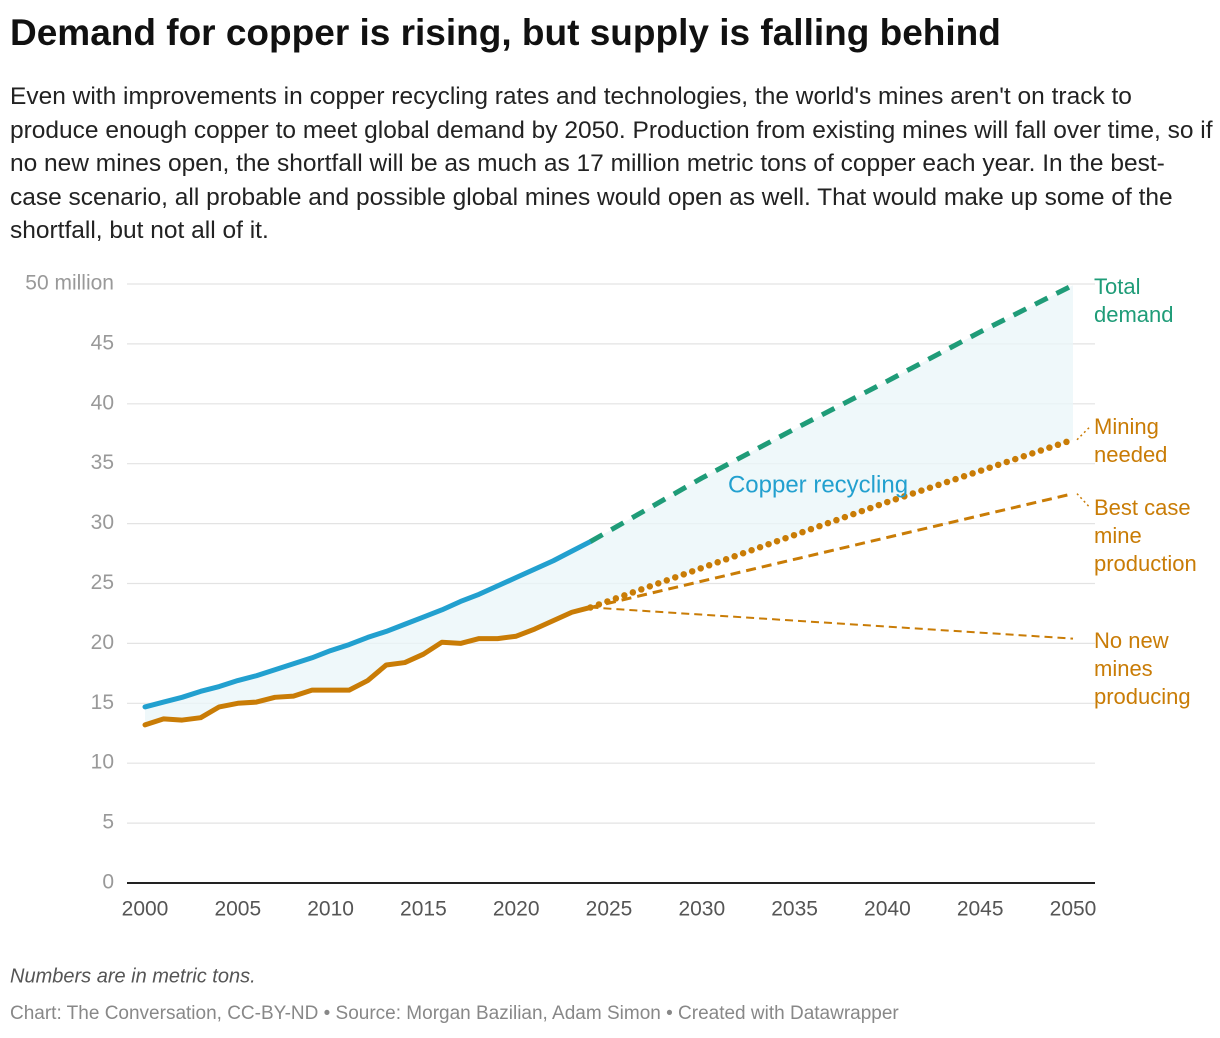 The image size is (1220, 1038). Describe the element at coordinates (133, 976) in the screenshot. I see `note: Numbers are in metric tons.` at that location.